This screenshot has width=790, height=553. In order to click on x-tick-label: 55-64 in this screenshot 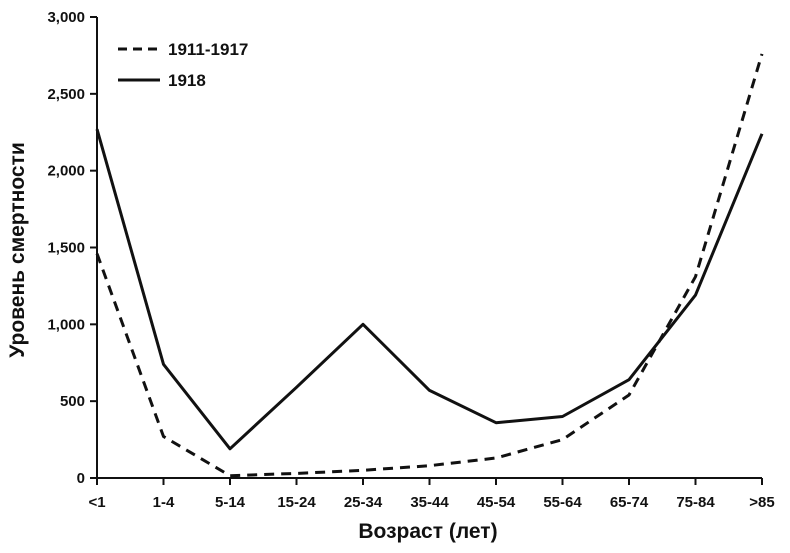, I will do `click(562, 502)`.